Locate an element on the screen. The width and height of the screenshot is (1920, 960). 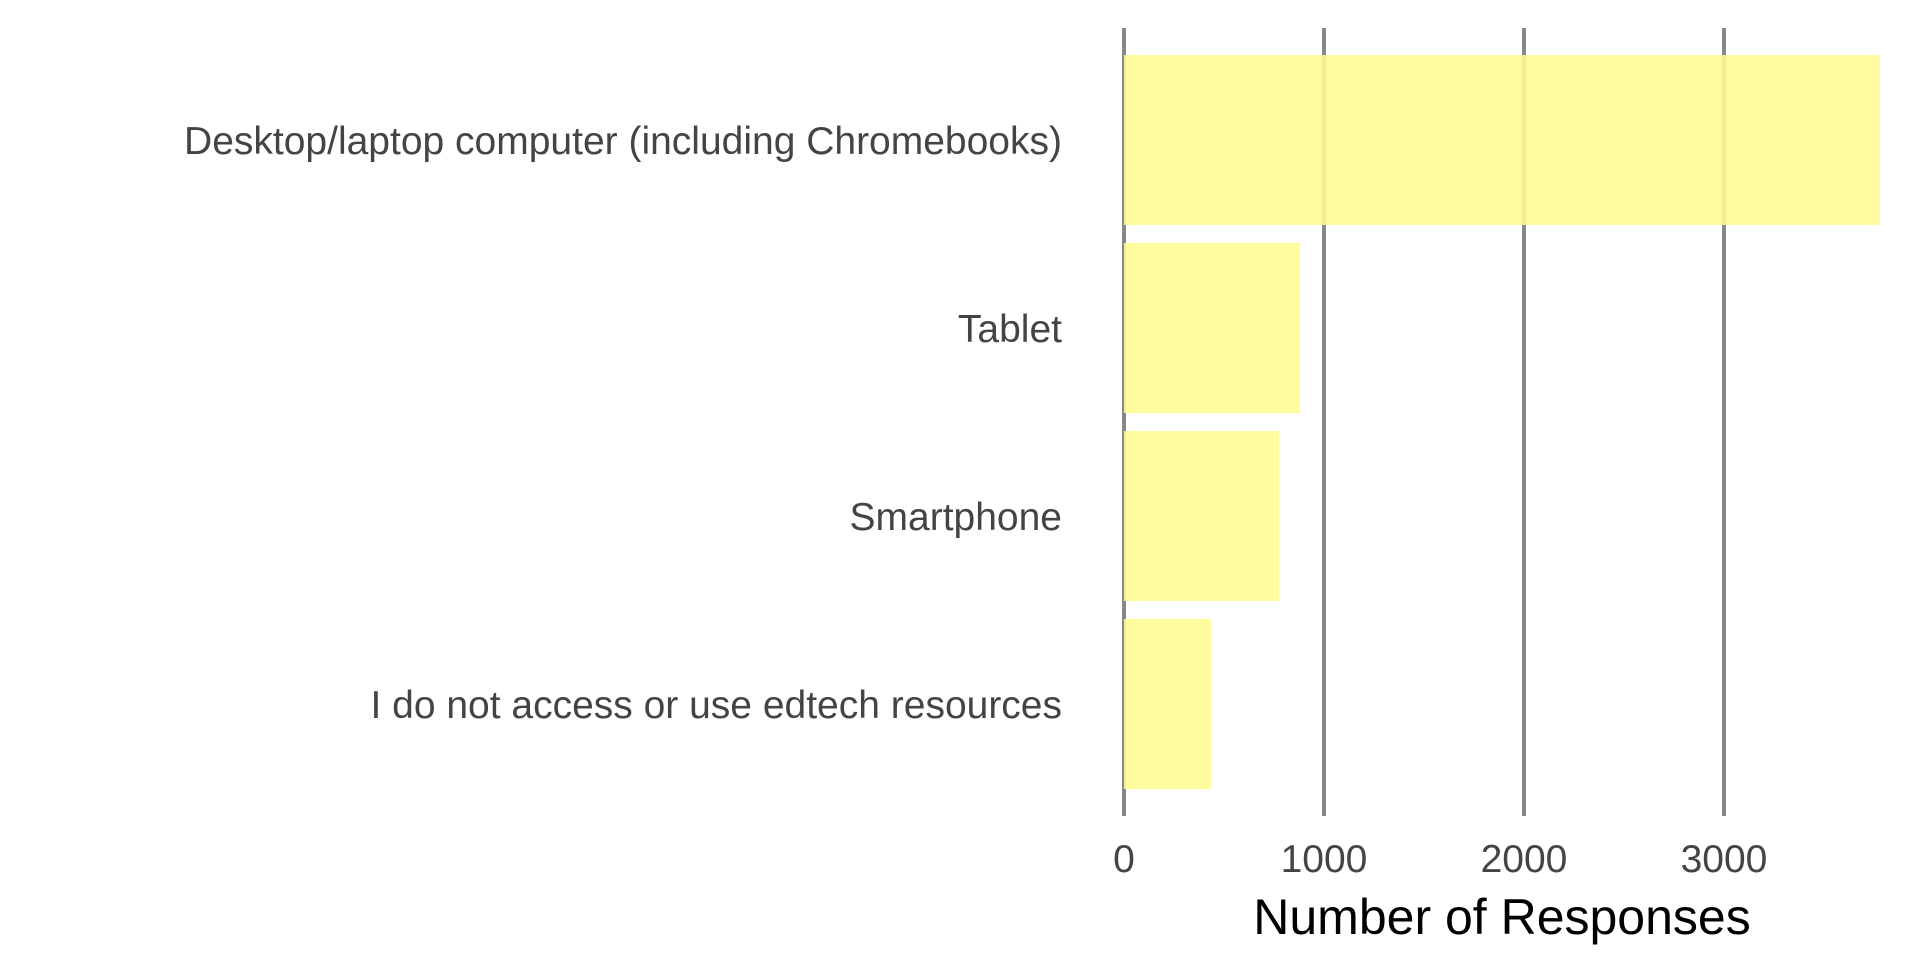
category-label: Tablet is located at coordinates (1010, 329).